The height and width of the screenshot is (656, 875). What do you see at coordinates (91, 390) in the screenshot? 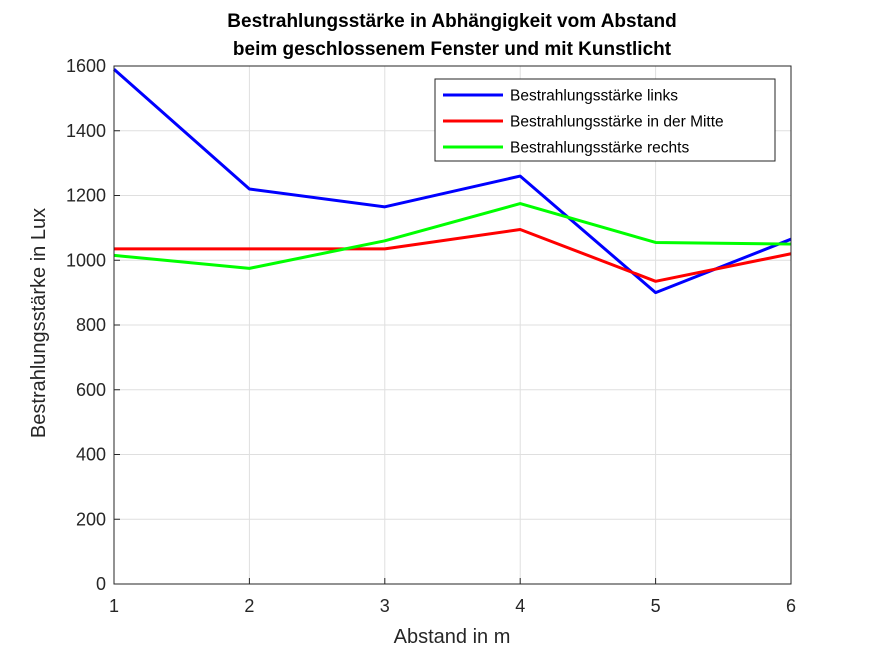
I see `y-tick-label: 600` at bounding box center [91, 390].